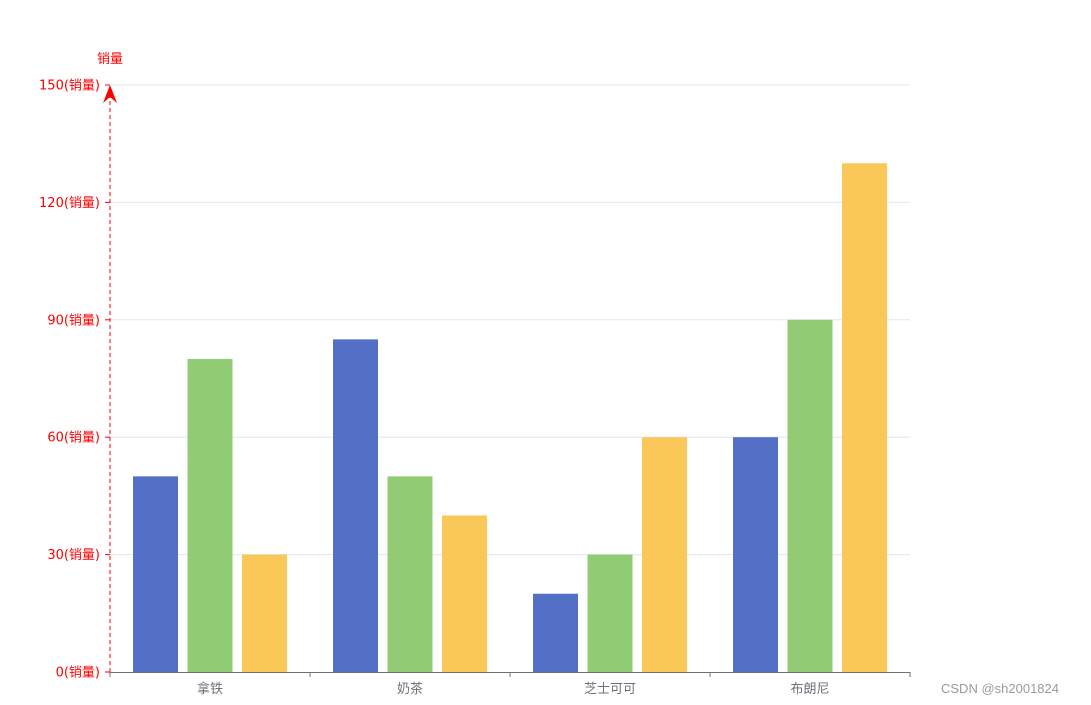  What do you see at coordinates (809, 689) in the screenshot?
I see `x-tick-label: 布朗尼` at bounding box center [809, 689].